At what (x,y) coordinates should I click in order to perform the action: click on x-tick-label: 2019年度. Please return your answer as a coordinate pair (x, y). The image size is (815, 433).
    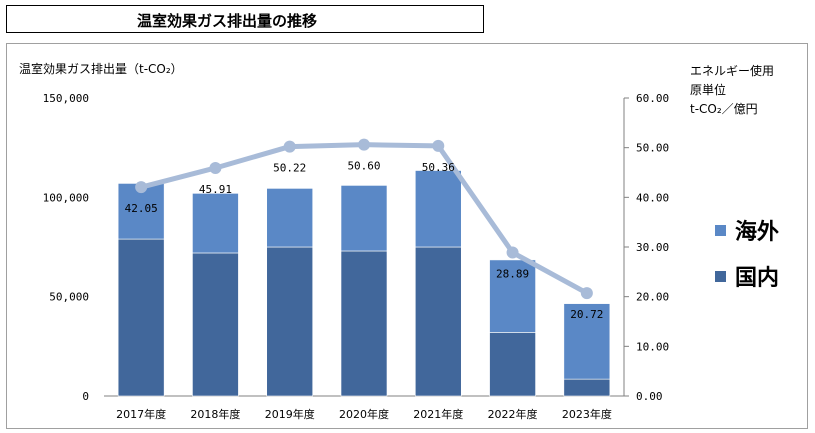
    Looking at the image, I should click on (290, 414).